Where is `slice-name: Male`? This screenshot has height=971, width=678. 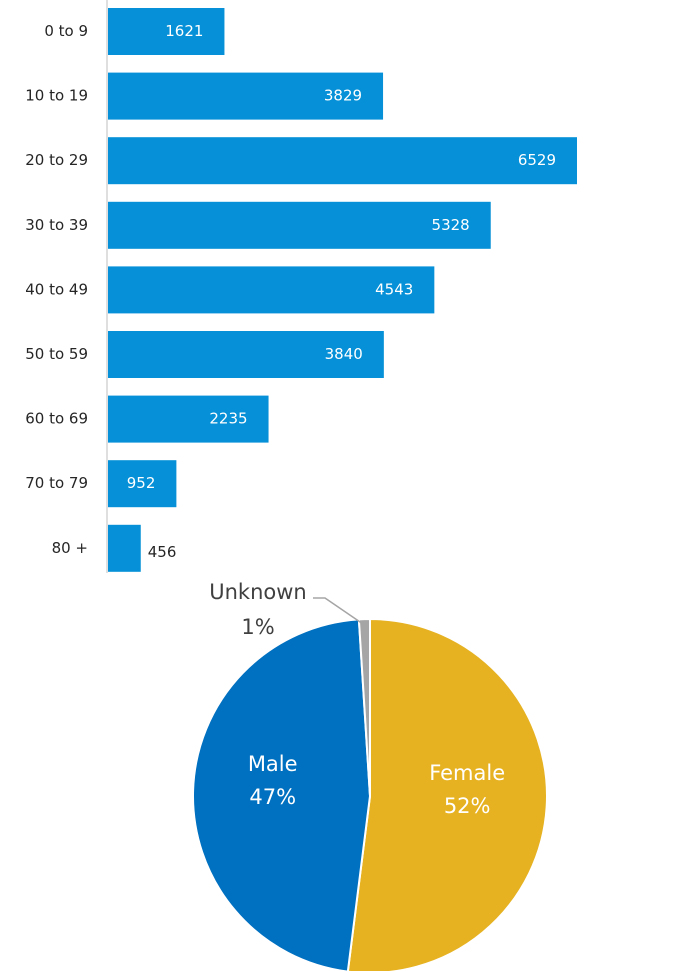 slice-name: Male is located at coordinates (273, 764).